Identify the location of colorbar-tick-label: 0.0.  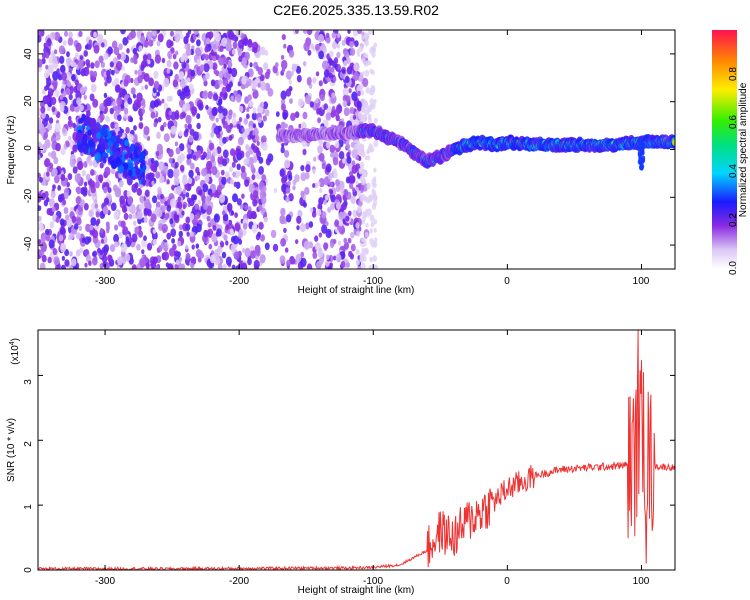
(733, 268).